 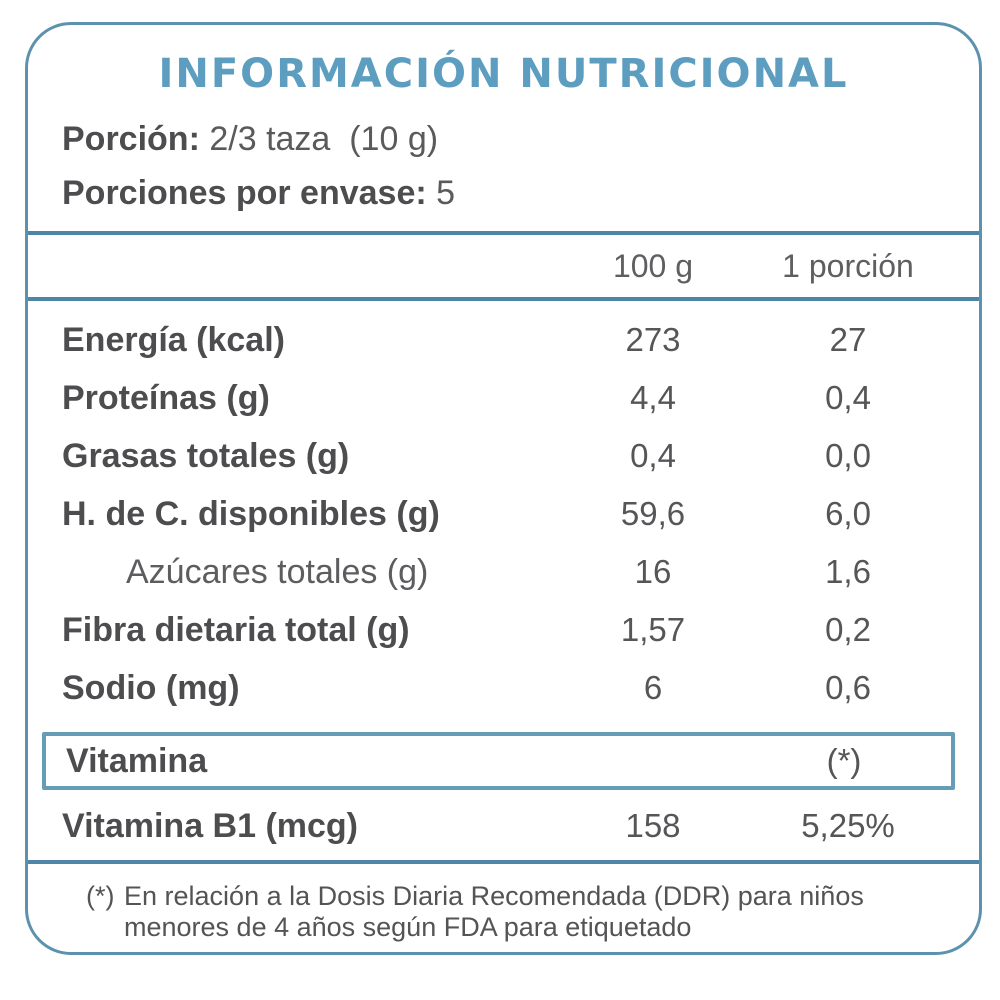 I want to click on servings-value: 5, so click(x=446, y=193).